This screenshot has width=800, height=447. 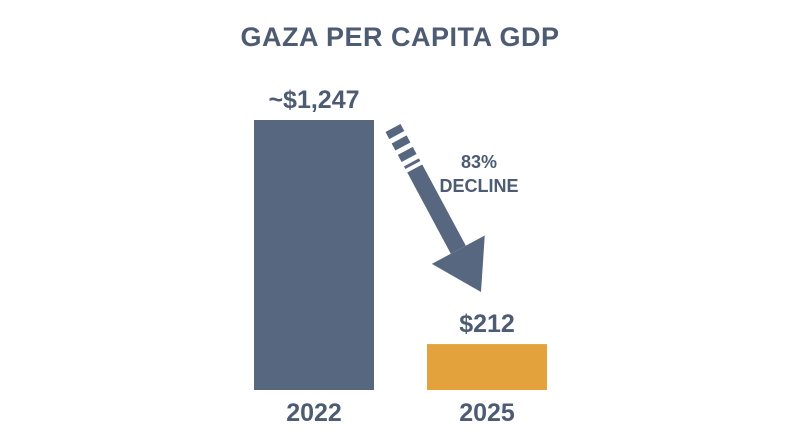 What do you see at coordinates (479, 162) in the screenshot?
I see `annotation-line-1: 83%` at bounding box center [479, 162].